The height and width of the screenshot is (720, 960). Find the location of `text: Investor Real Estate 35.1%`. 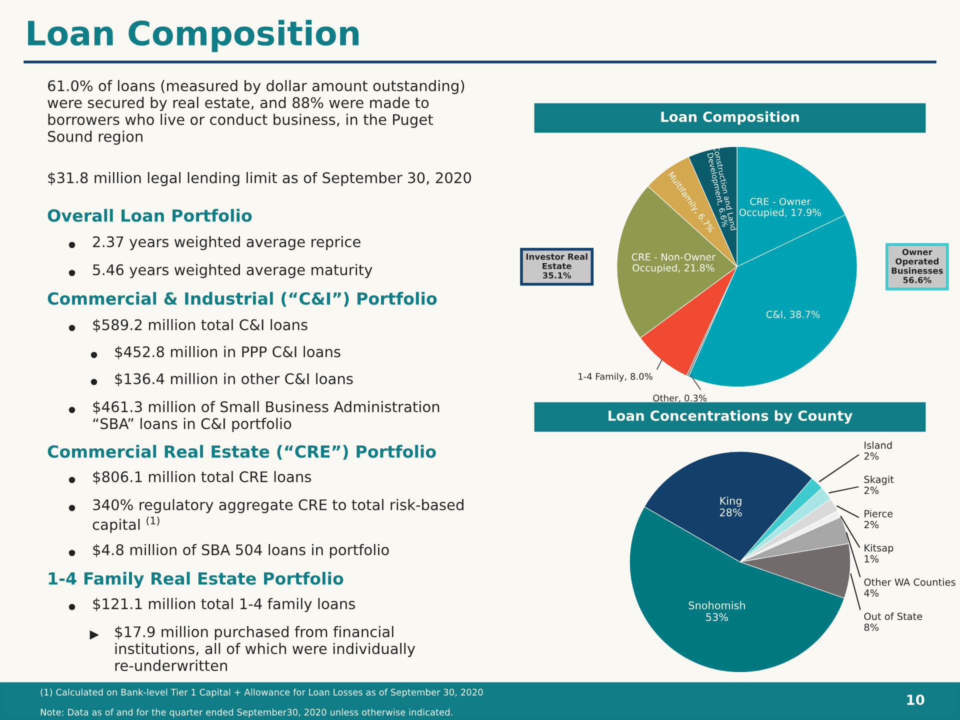

text: Investor Real Estate 35.1% is located at coordinates (557, 266).